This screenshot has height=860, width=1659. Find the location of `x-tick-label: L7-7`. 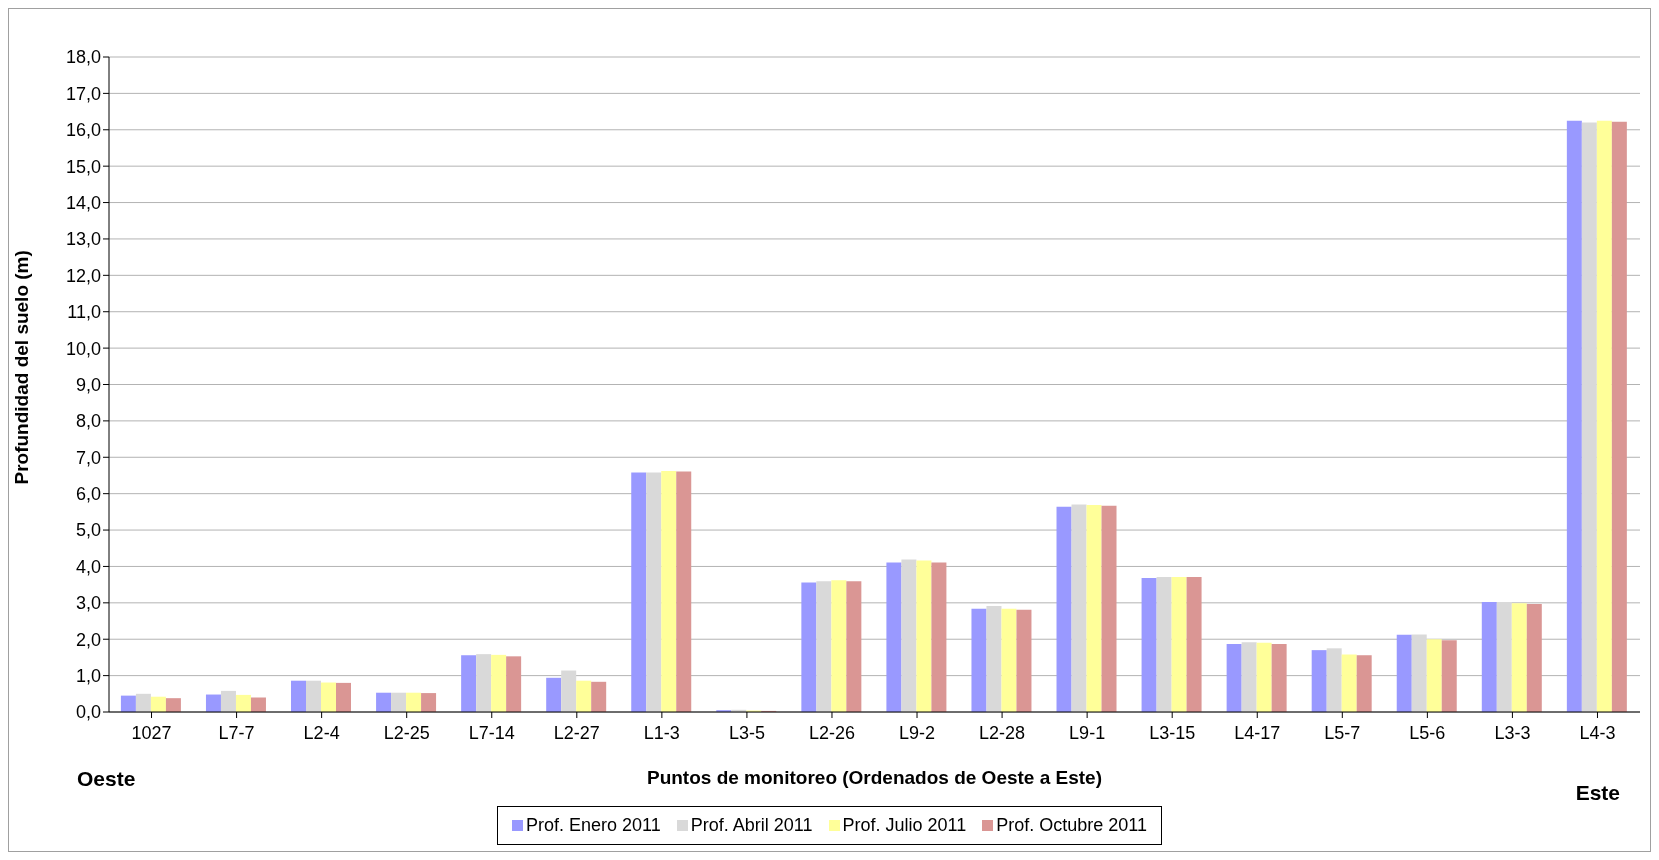

x-tick-label: L7-7 is located at coordinates (236, 732).